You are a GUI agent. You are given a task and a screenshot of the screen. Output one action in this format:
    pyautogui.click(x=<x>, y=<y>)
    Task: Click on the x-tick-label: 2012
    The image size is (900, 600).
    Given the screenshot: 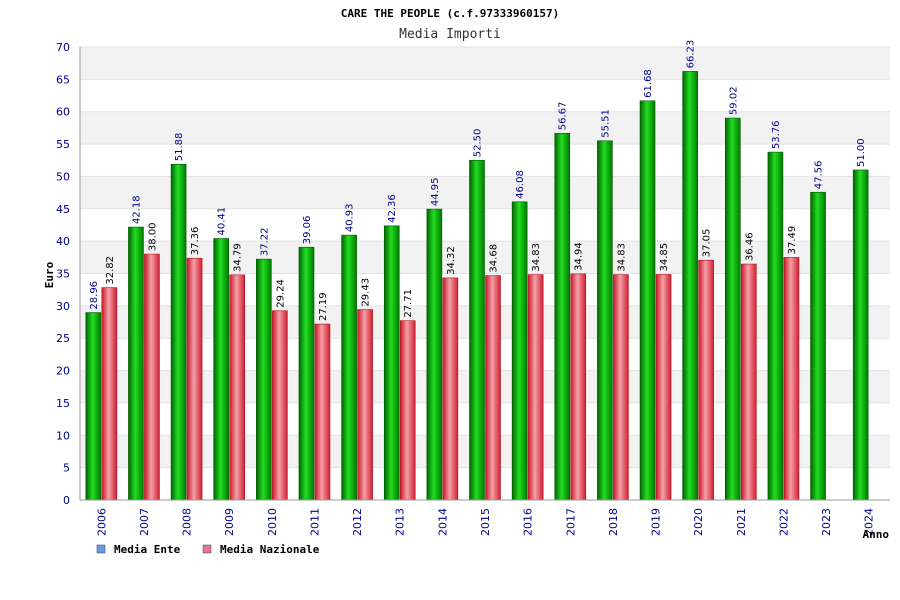 What is the action you would take?
    pyautogui.click(x=357, y=522)
    